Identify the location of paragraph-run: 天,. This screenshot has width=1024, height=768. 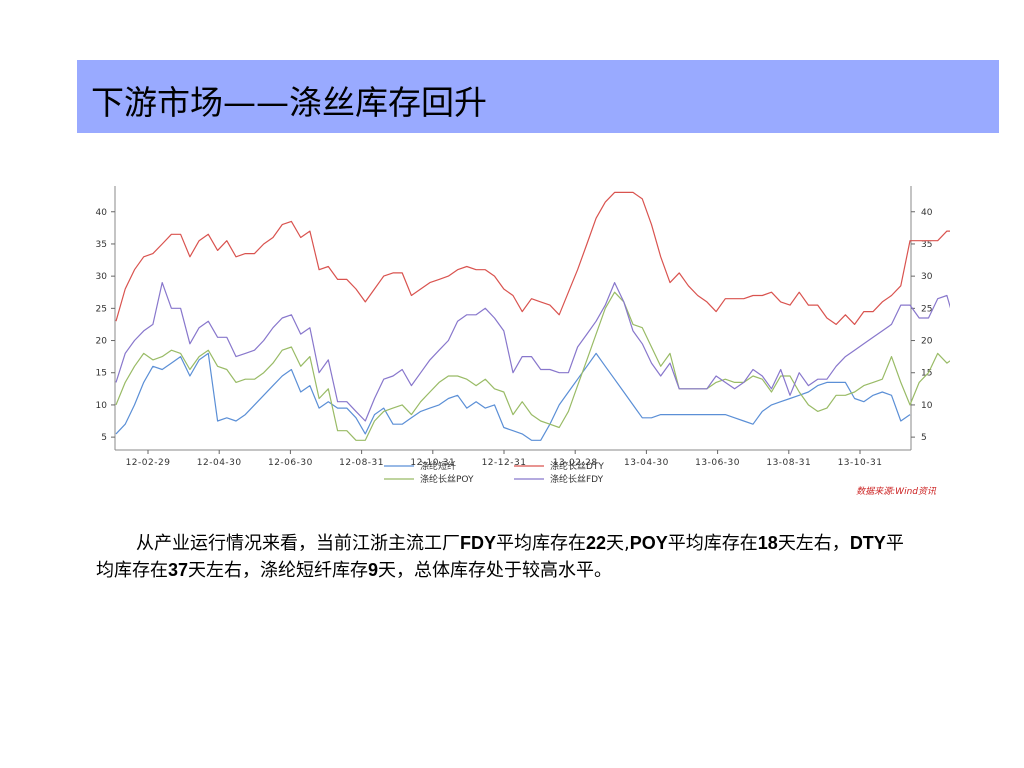
(618, 543).